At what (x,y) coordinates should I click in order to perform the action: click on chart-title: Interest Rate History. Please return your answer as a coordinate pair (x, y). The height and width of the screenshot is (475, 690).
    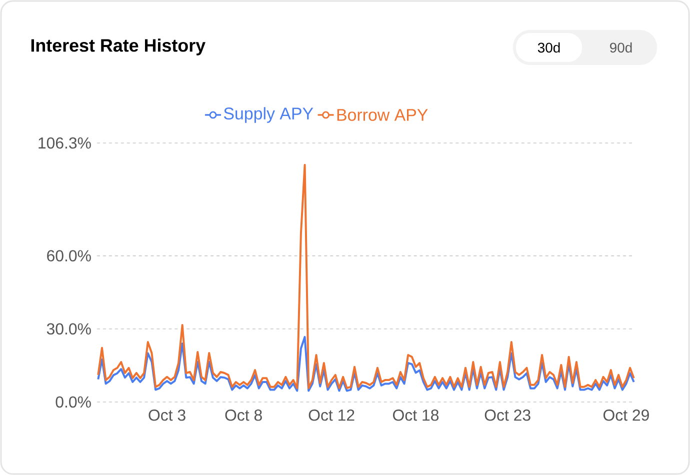
    Looking at the image, I should click on (118, 47).